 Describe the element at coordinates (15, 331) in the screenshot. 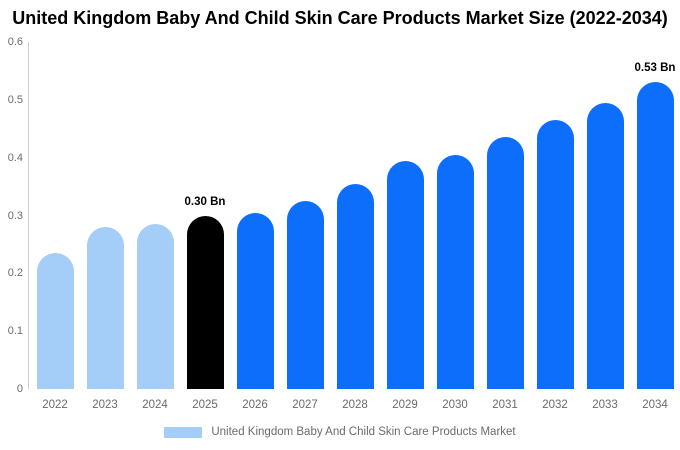

I see `y-tick-label-0.1: 0.1` at that location.